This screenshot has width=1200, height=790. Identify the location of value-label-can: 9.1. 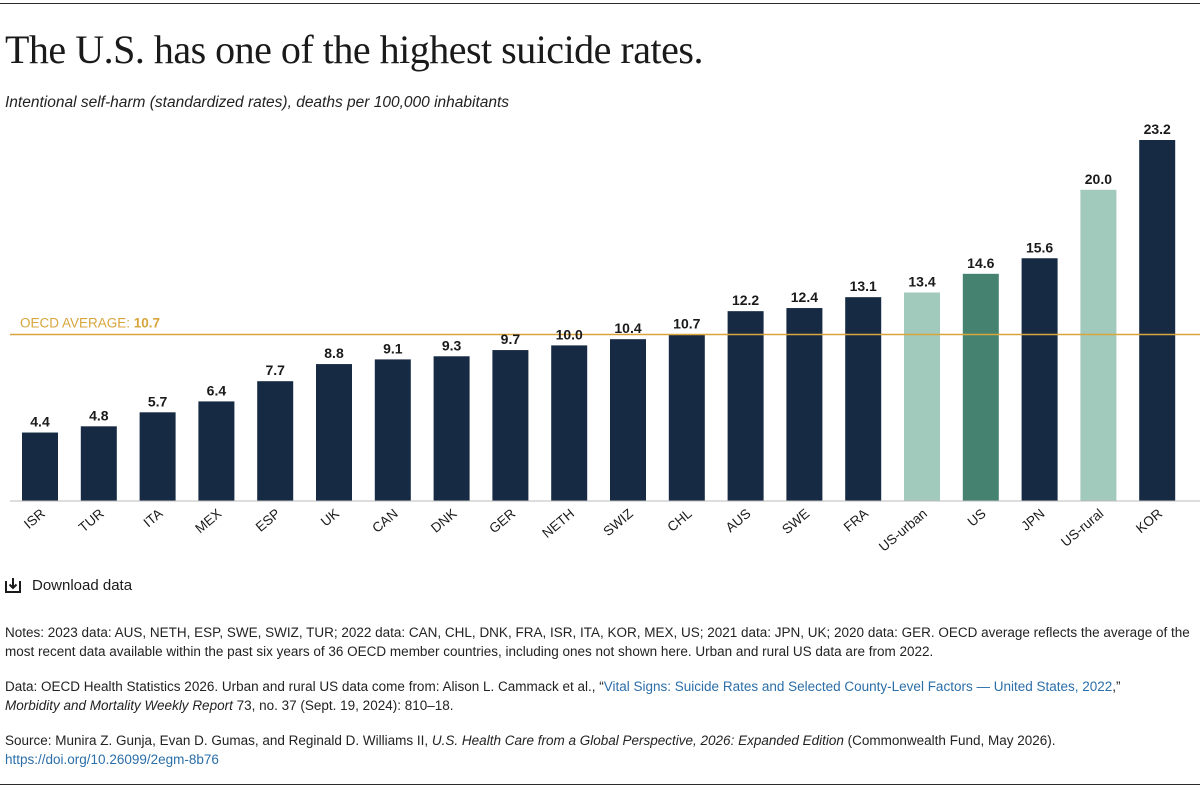
(393, 348).